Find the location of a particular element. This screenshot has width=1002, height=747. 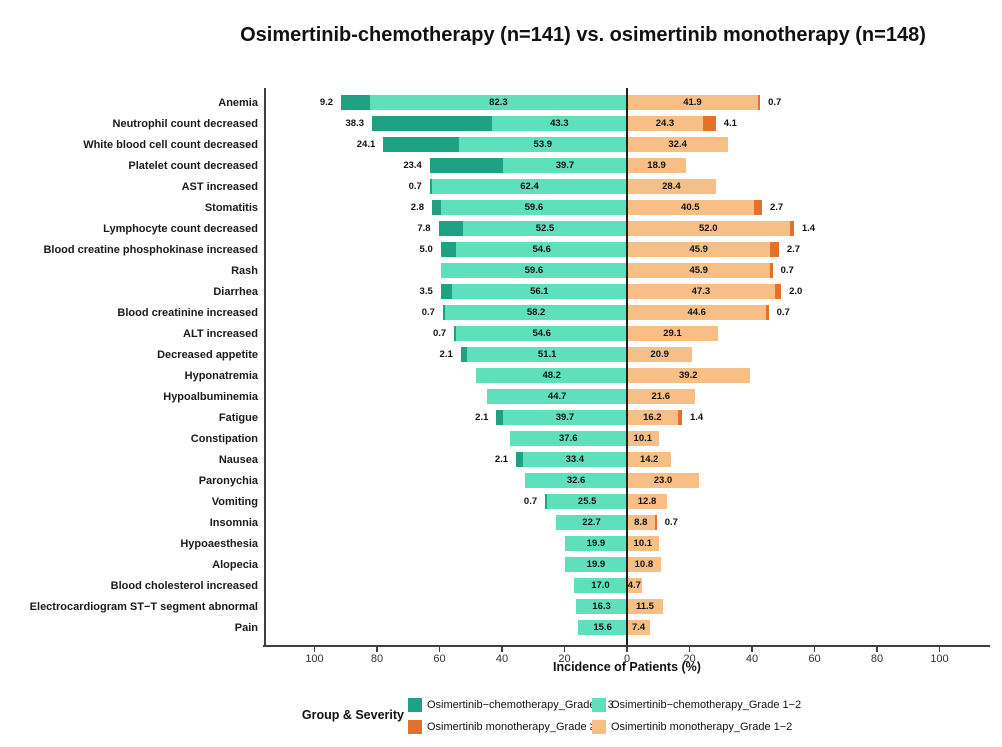

category-label: Stomatitis is located at coordinates (231, 207).